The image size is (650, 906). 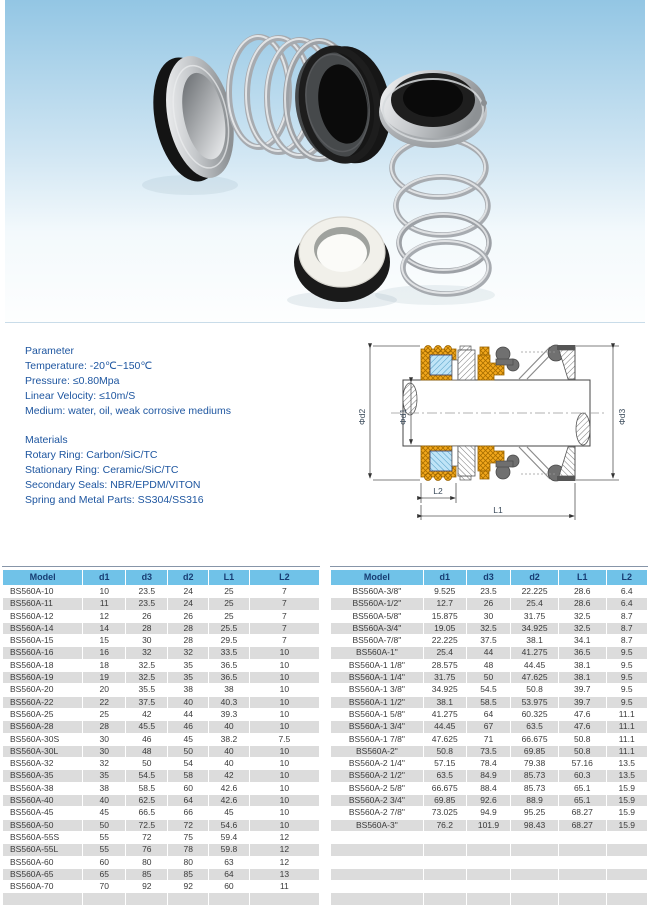 What do you see at coordinates (498, 413) in the screenshot?
I see `seal-components` at bounding box center [498, 413].